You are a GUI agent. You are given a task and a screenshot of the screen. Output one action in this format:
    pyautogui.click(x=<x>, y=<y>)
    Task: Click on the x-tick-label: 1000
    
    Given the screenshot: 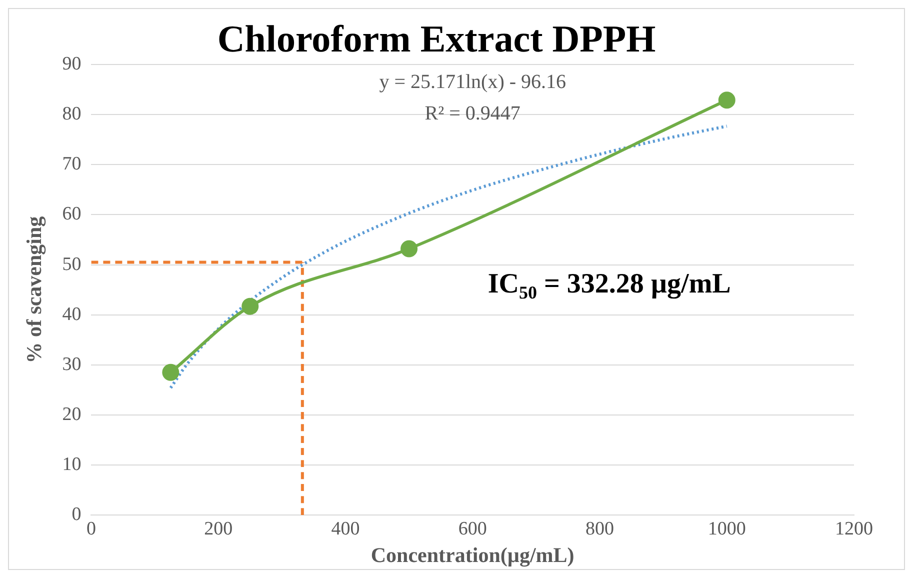 What is the action you would take?
    pyautogui.click(x=727, y=529)
    